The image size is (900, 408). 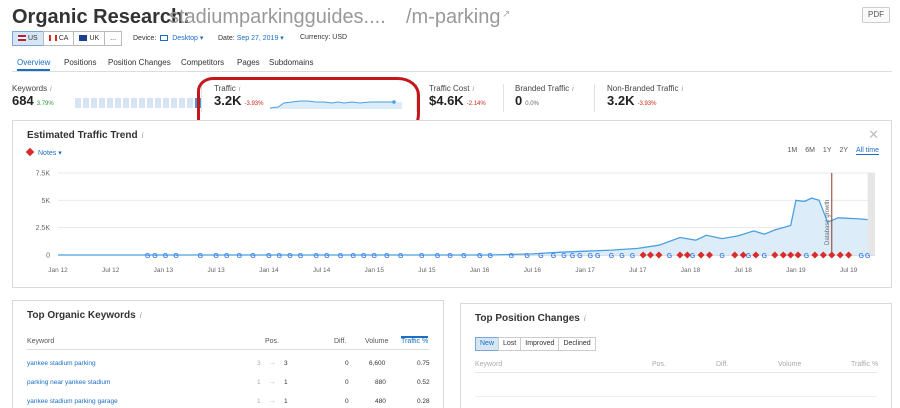 What do you see at coordinates (506, 14) in the screenshot?
I see `external-link-icon: ↗` at bounding box center [506, 14].